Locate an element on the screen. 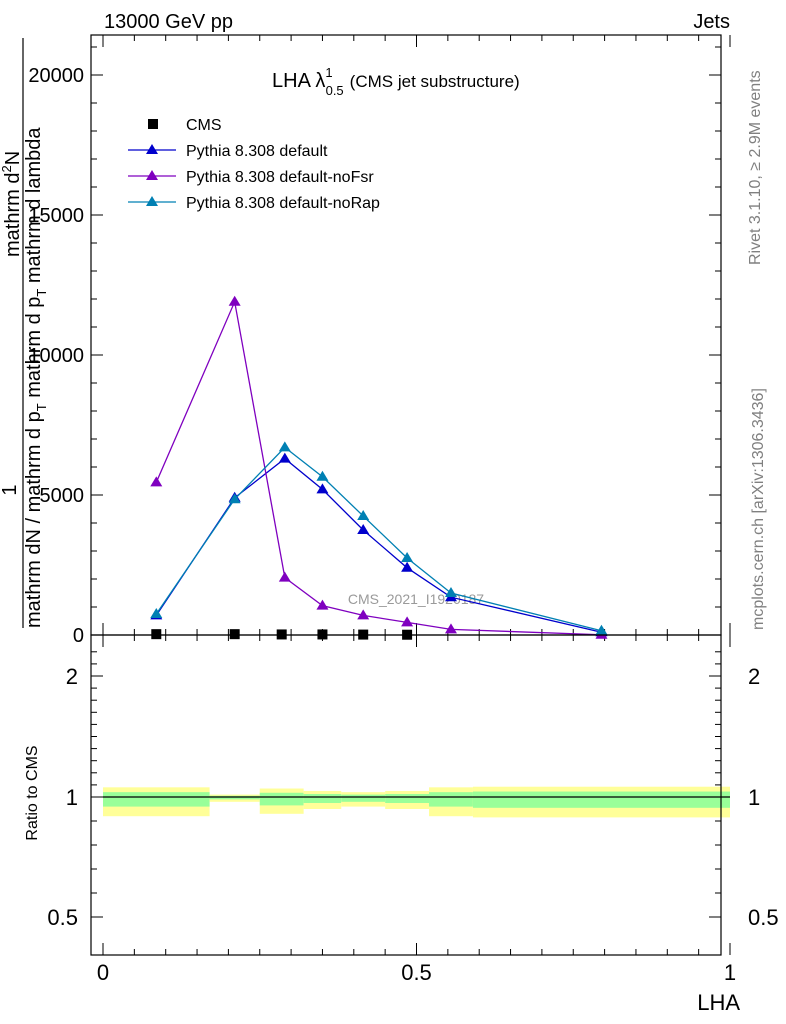 The height and width of the screenshot is (1024, 786). ratio-y-tick-label-left: 2 is located at coordinates (72, 676).